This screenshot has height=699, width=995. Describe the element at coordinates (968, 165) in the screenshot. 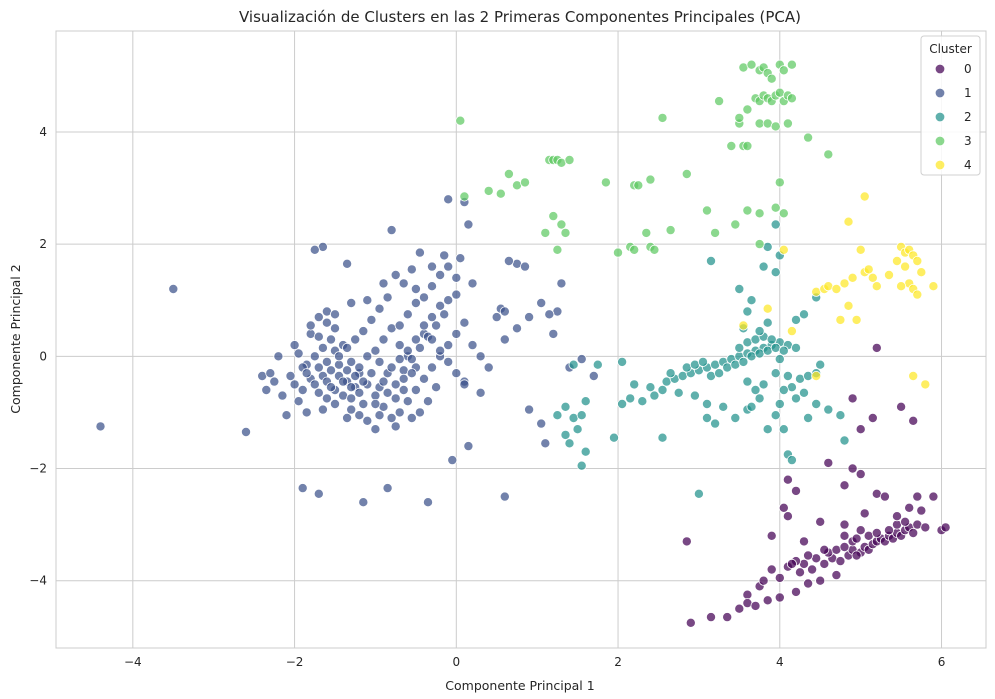

I see `legend-entry-4: 4` at that location.